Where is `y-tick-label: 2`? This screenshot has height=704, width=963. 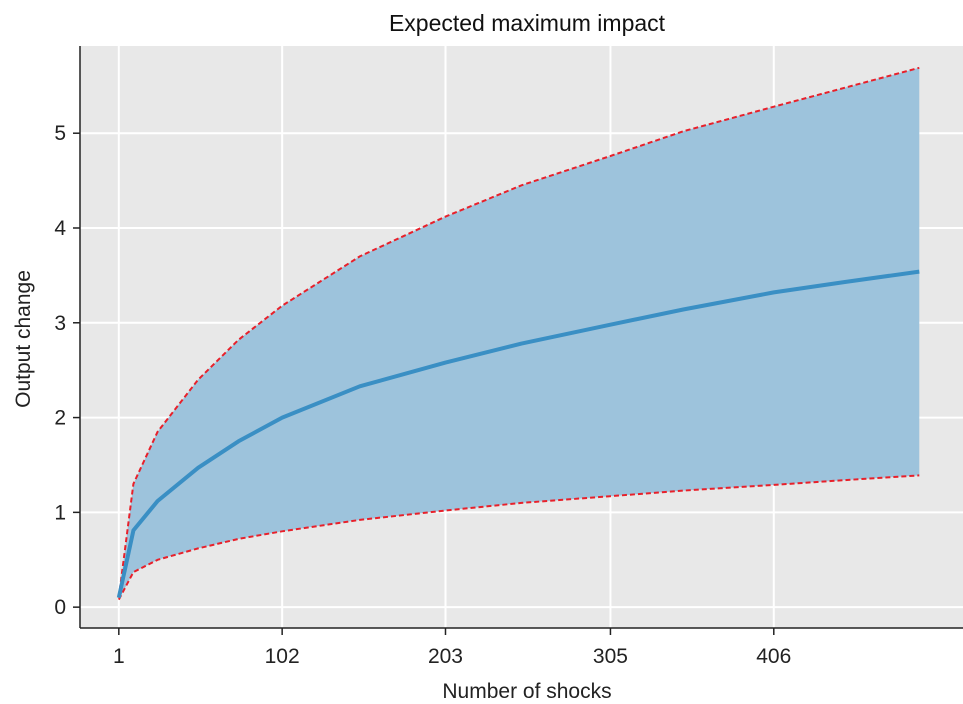
y-tick-label: 2 is located at coordinates (60, 418).